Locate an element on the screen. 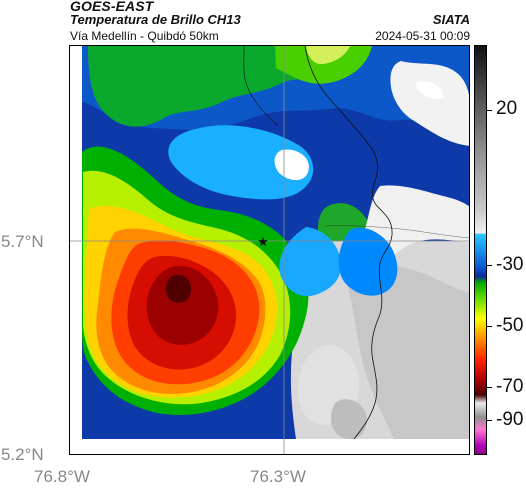  colorbar-label-20: 20 is located at coordinates (507, 108).